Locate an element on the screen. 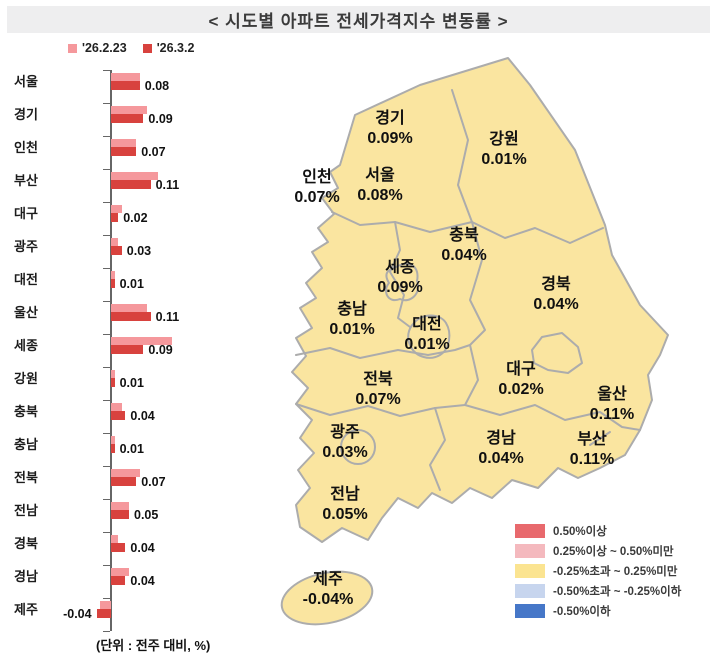 This screenshot has width=717, height=662. map-jeju-shape is located at coordinates (327, 598).